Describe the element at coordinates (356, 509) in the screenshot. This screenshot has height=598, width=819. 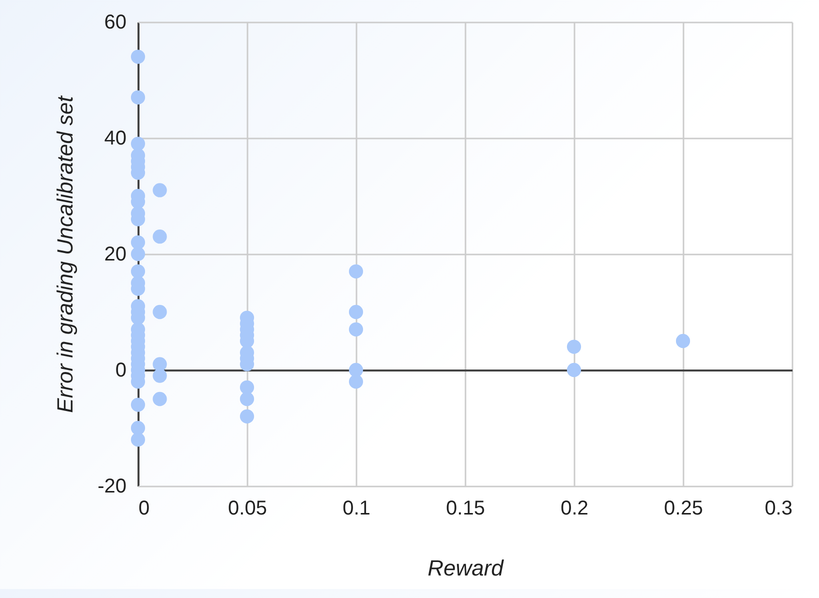
I see `x-tick-label: 0.1` at that location.